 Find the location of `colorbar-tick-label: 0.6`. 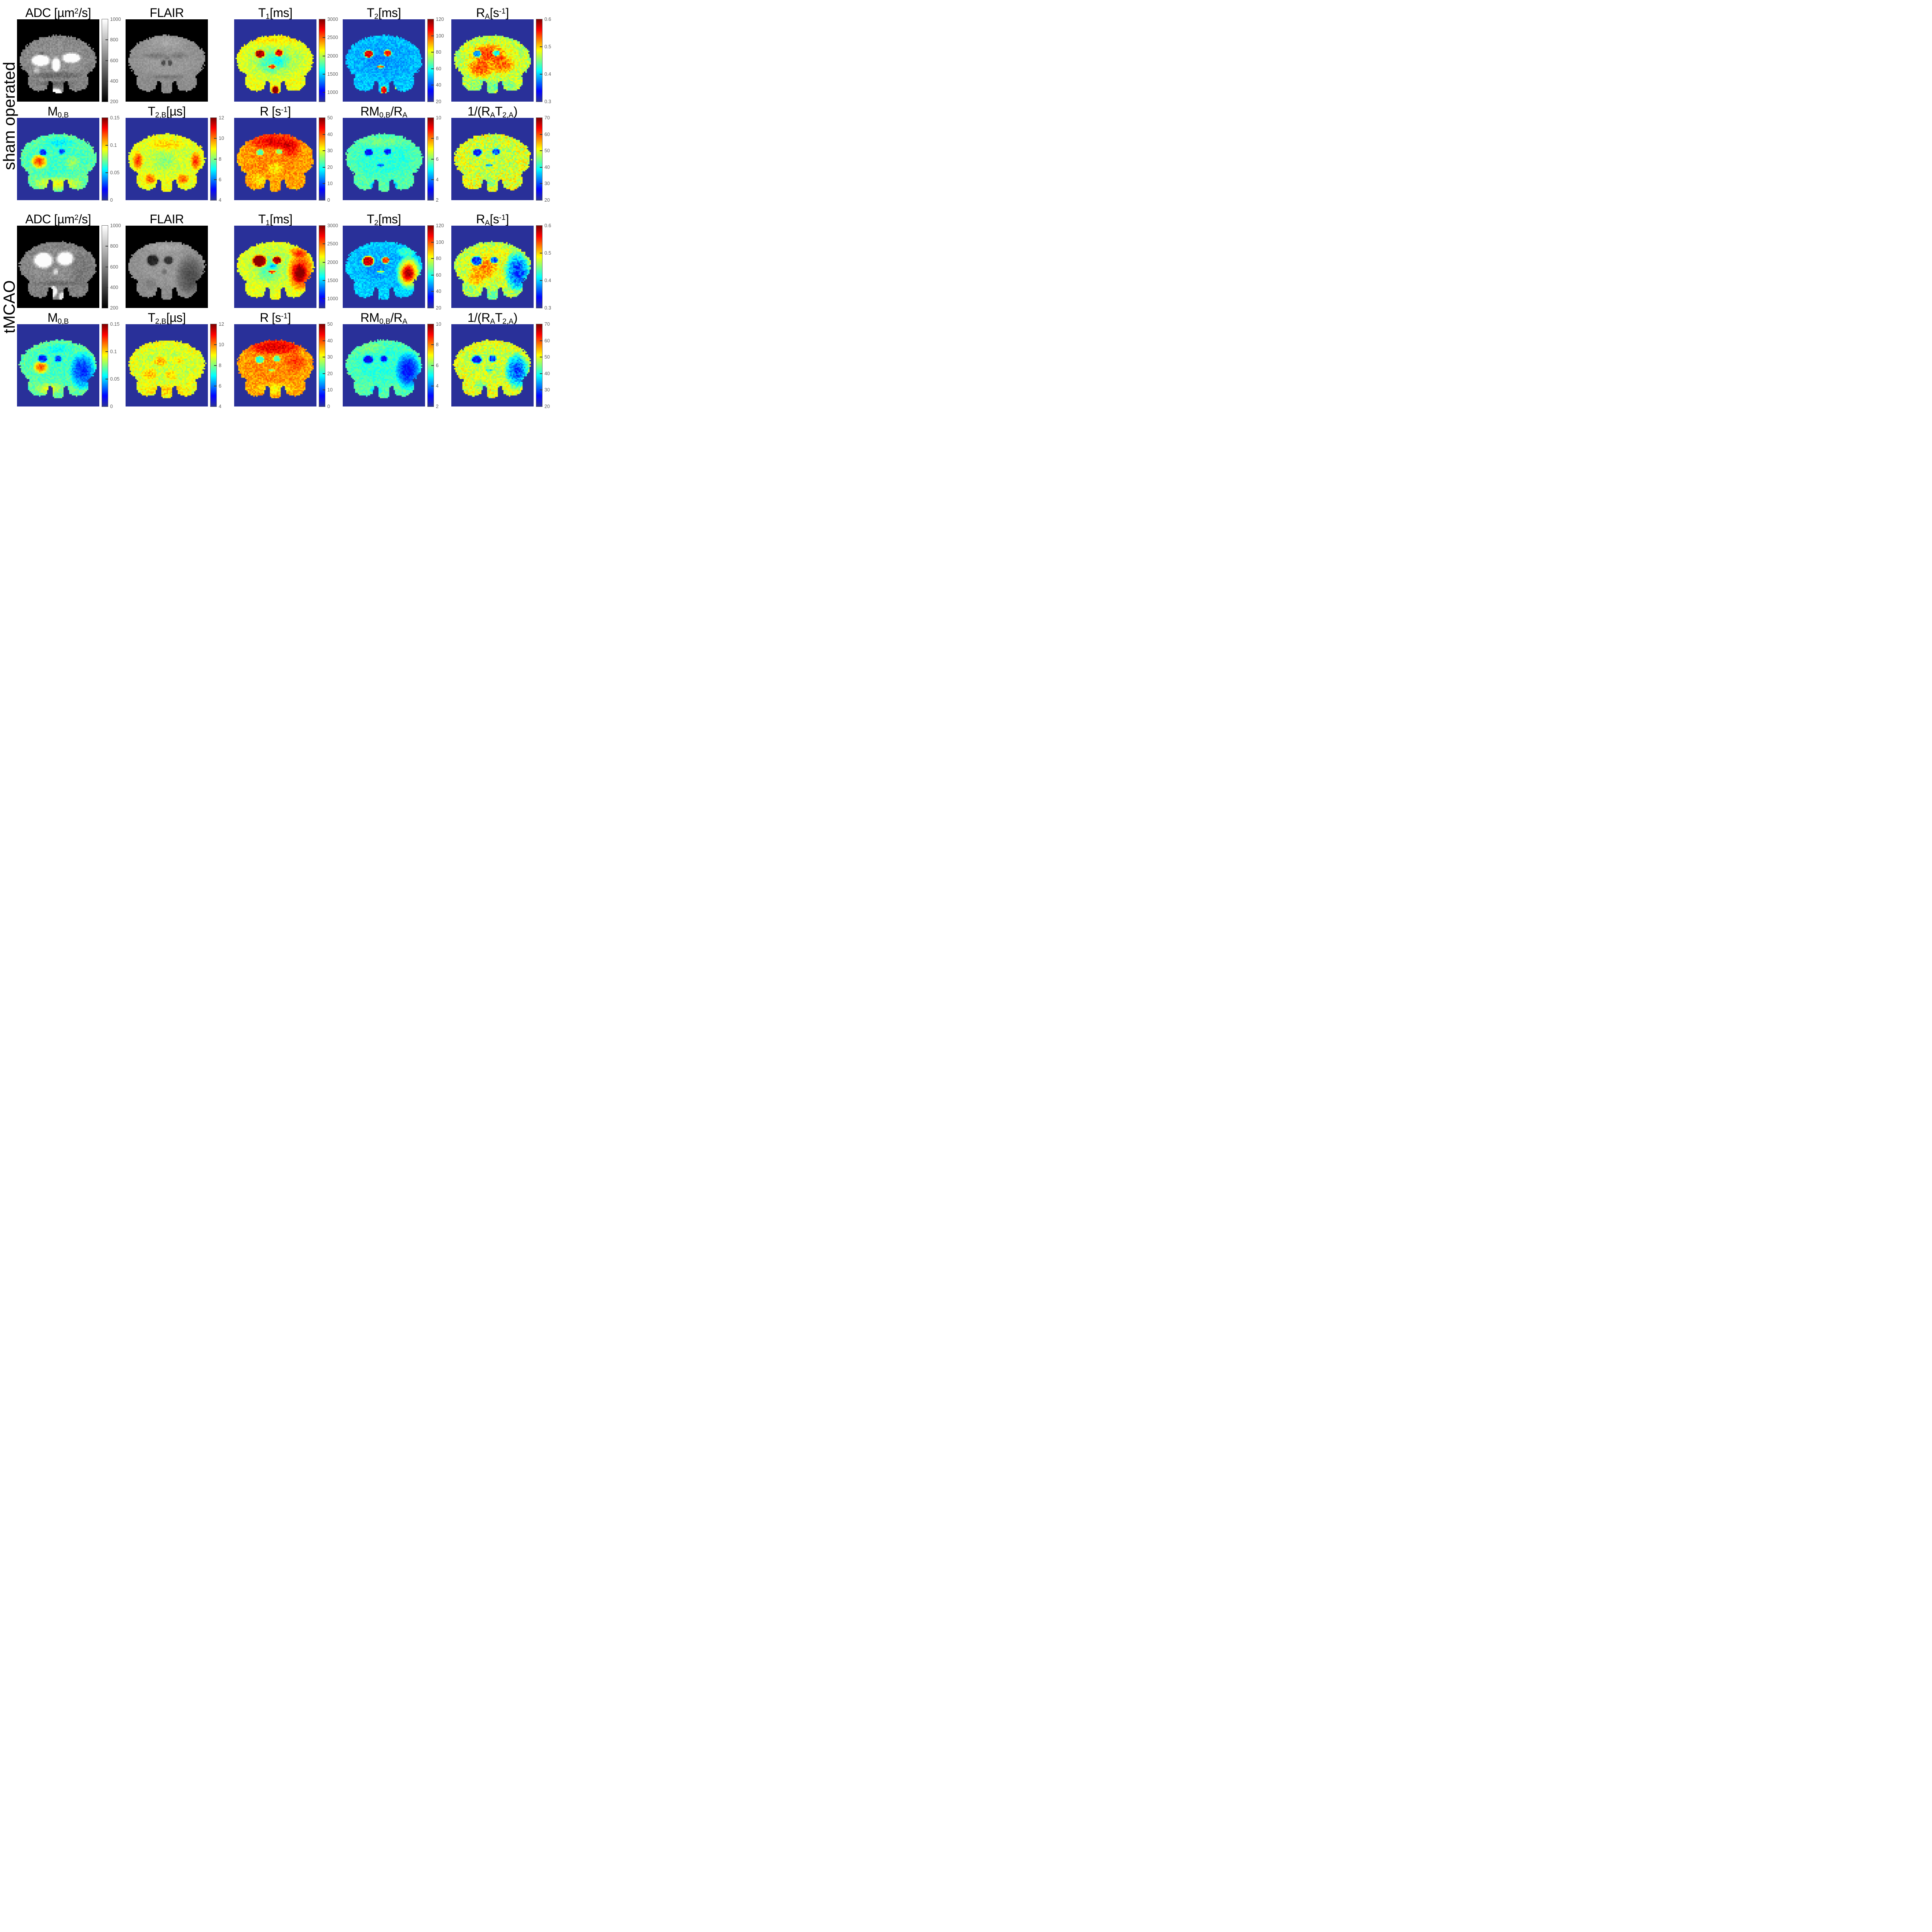

colorbar-tick-label: 0.6 is located at coordinates (547, 225).